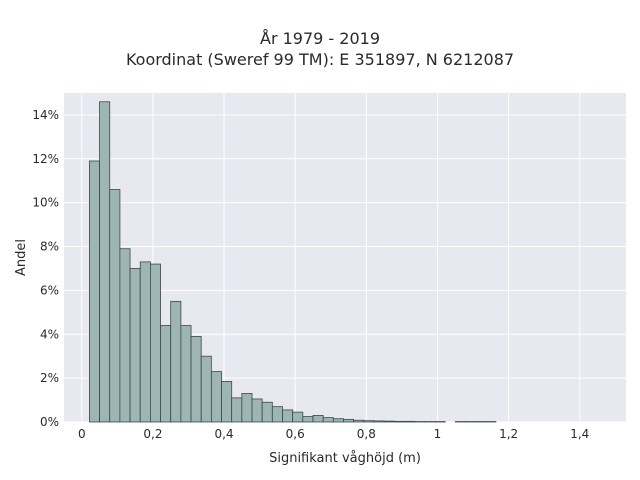  Describe the element at coordinates (333, 434) in the screenshot. I see `x-tick-labels: 0 0,2 0,4 0,6 0,8 1 1,2 1,4` at that location.